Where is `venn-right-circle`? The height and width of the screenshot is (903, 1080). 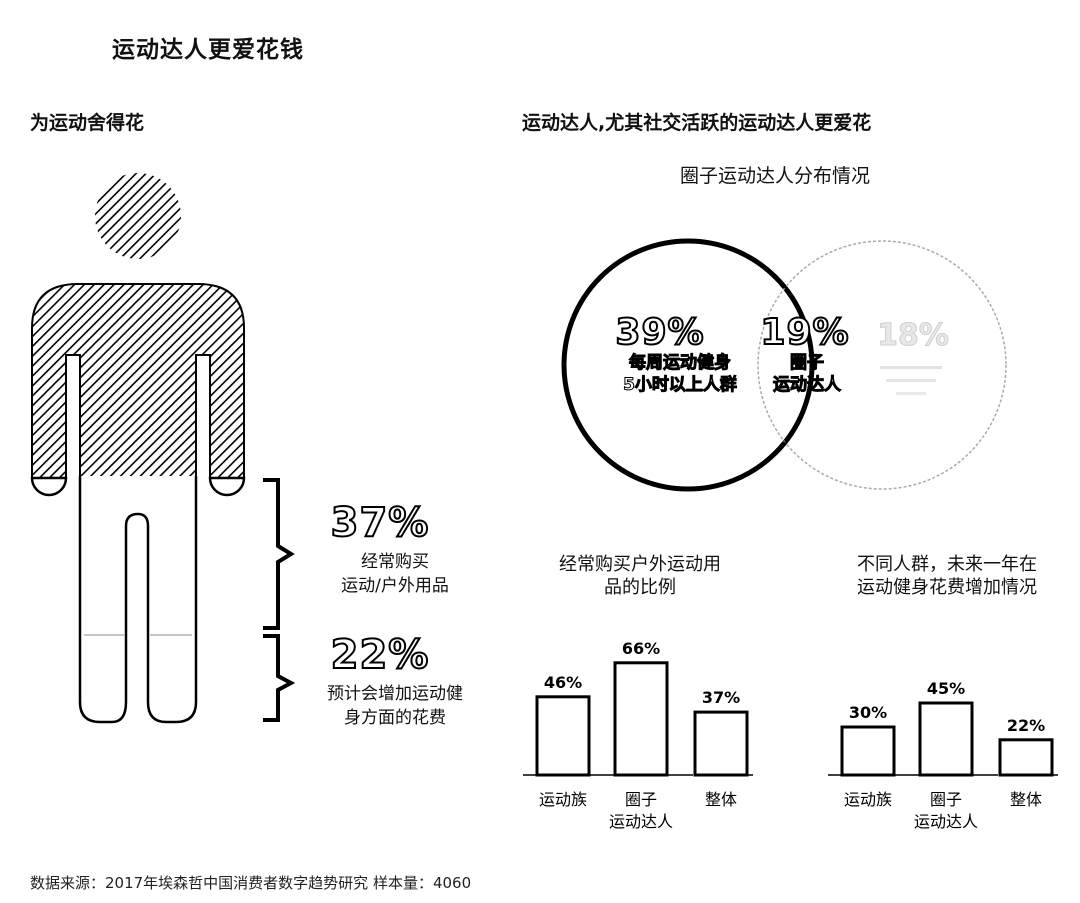
venn-right-circle is located at coordinates (882, 365).